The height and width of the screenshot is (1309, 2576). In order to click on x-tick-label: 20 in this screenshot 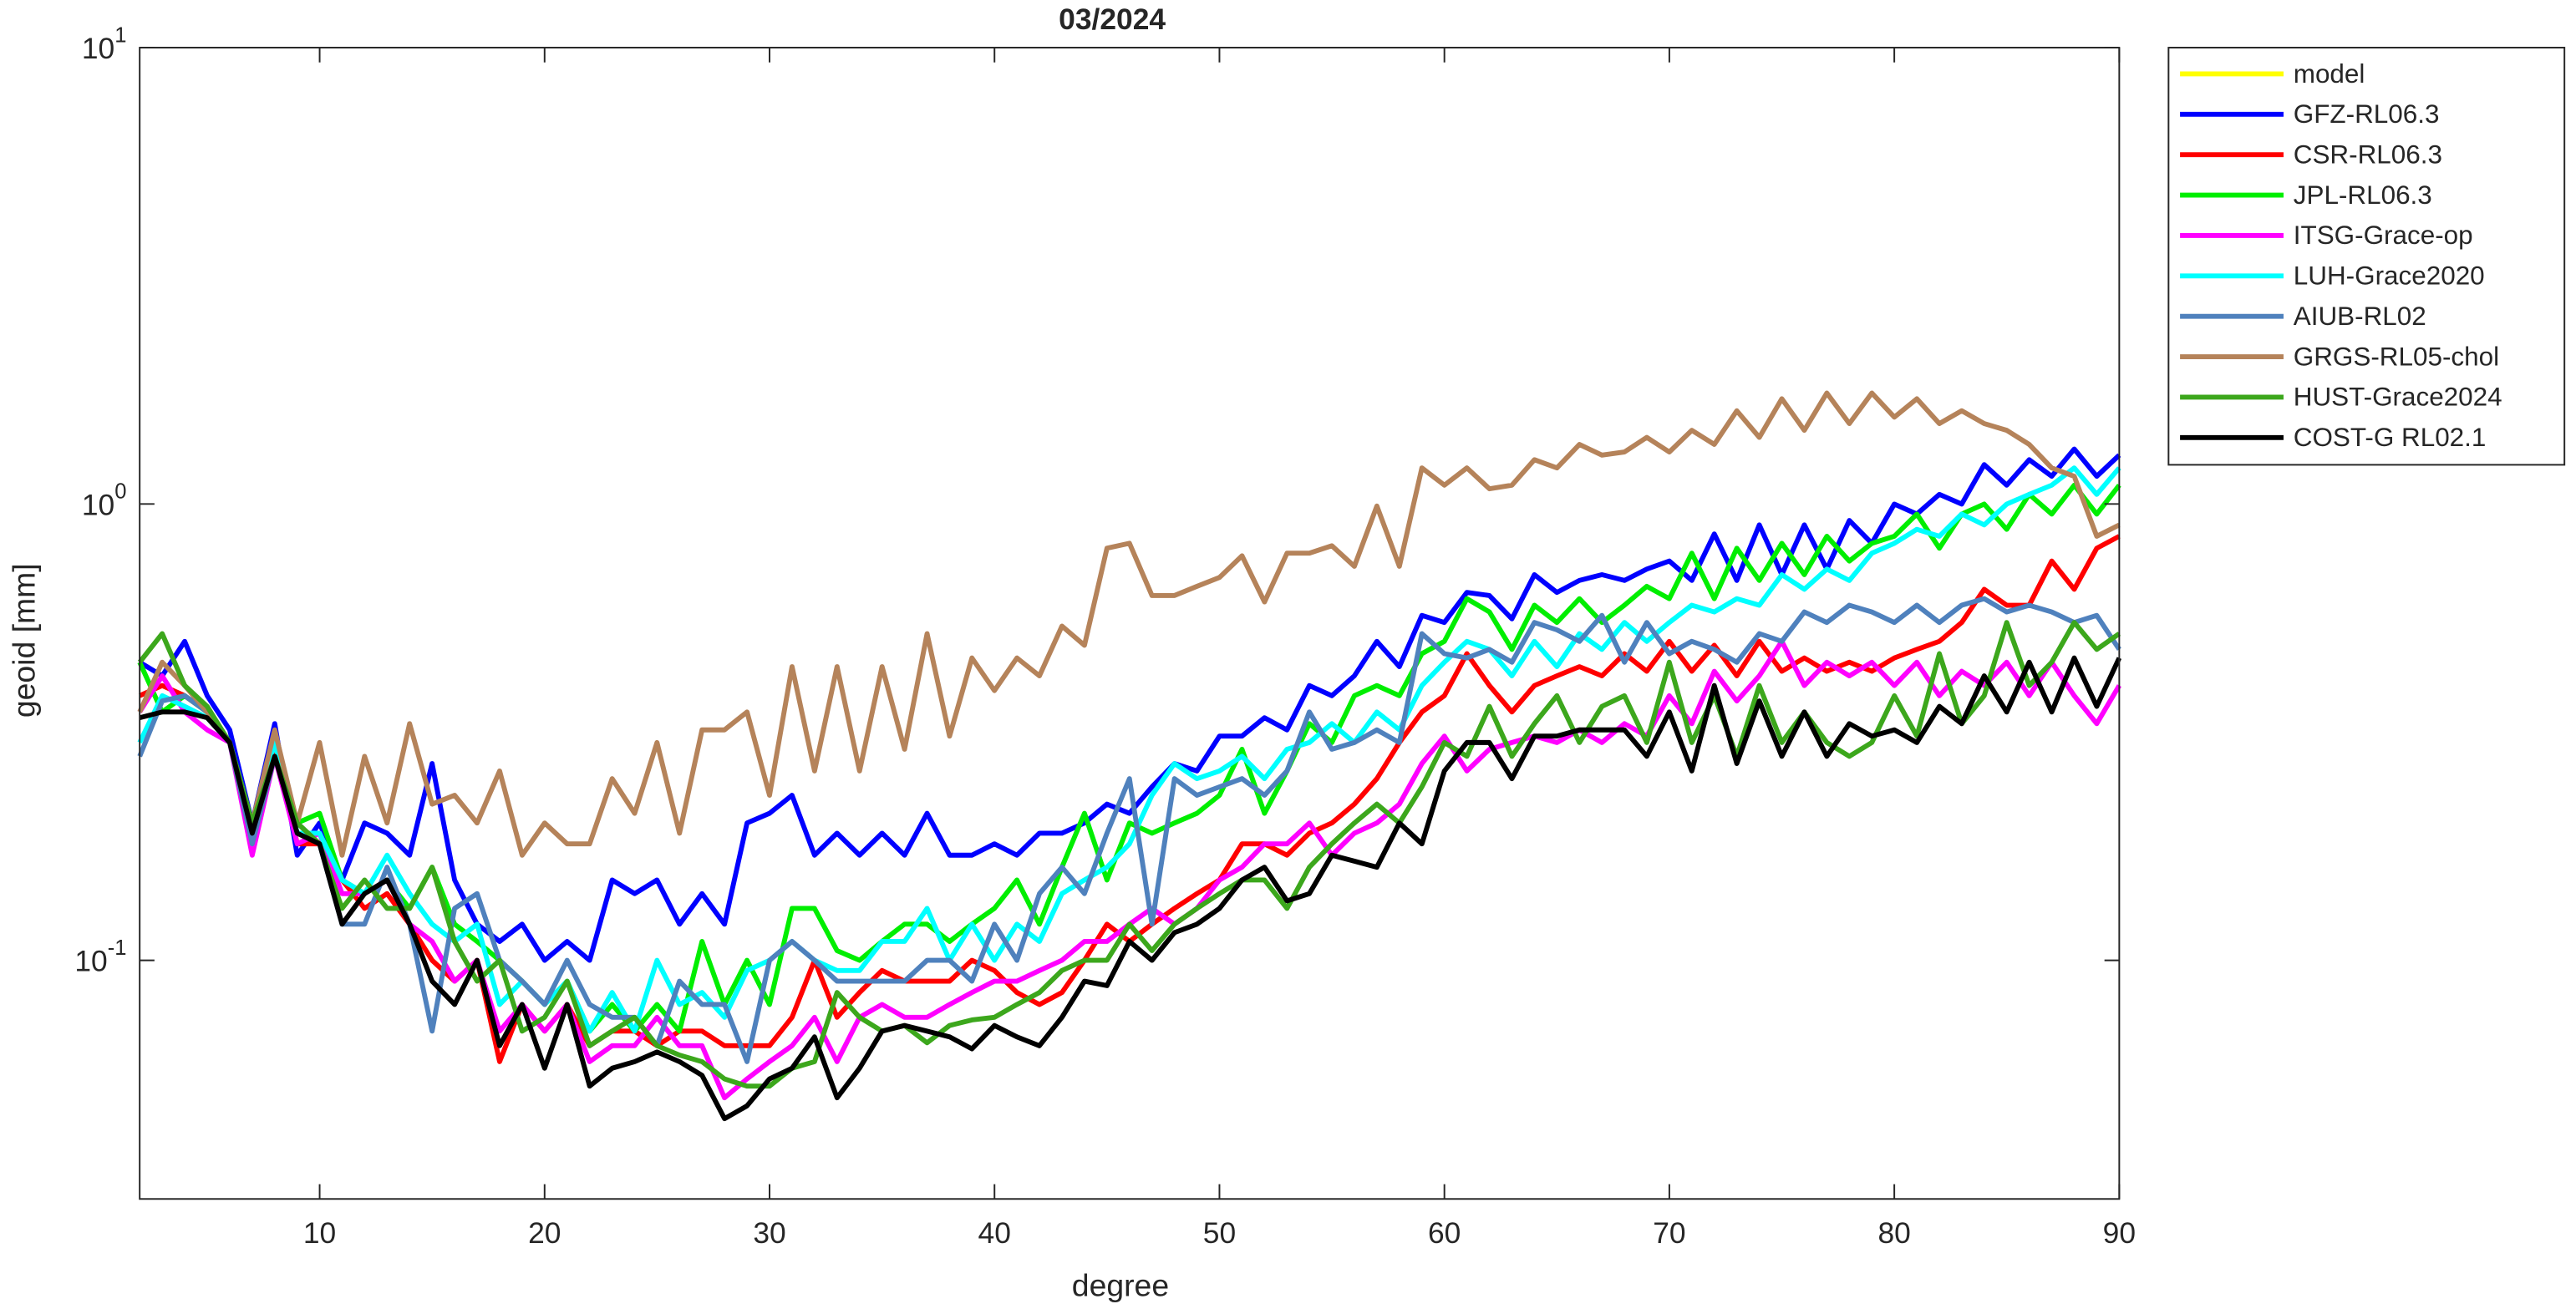, I will do `click(544, 1233)`.